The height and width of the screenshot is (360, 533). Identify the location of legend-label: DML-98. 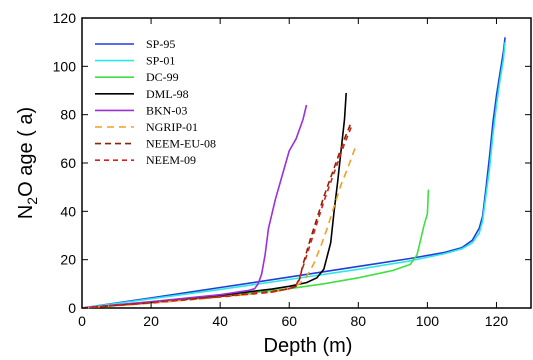
(167, 94).